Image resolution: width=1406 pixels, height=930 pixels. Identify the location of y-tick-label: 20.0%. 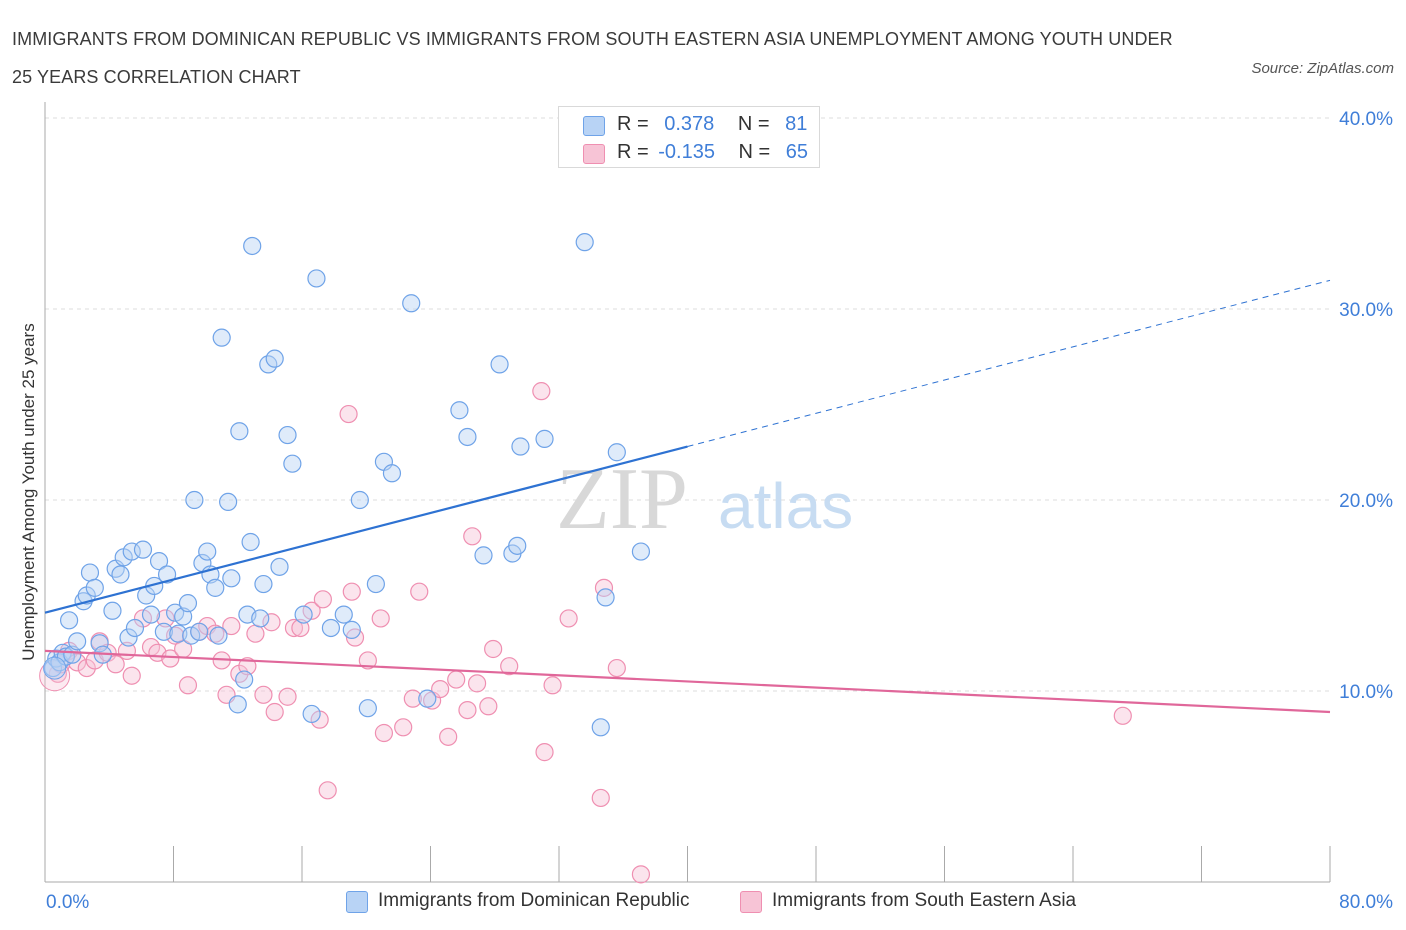
(1366, 501).